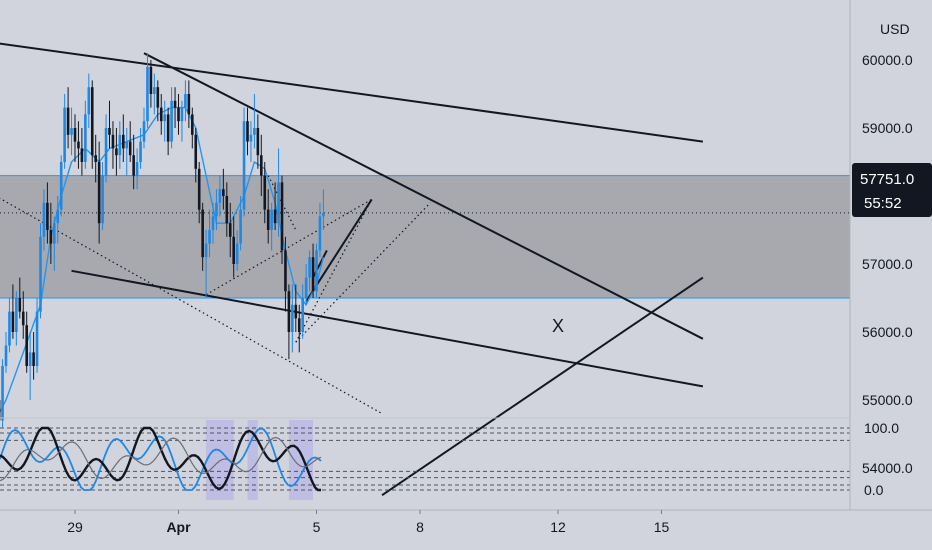  Describe the element at coordinates (558, 527) in the screenshot. I see `time-tick-label: 12` at that location.